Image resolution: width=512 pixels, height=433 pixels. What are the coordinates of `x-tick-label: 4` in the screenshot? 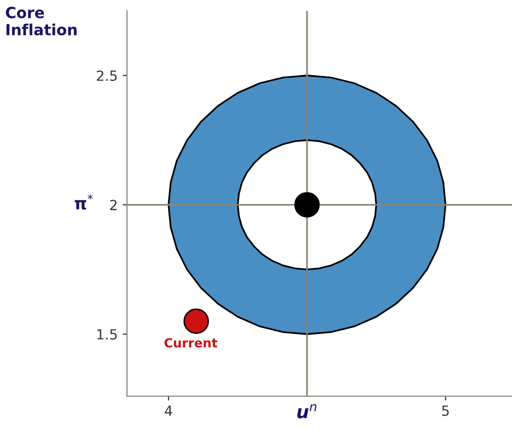 It's located at (168, 411).